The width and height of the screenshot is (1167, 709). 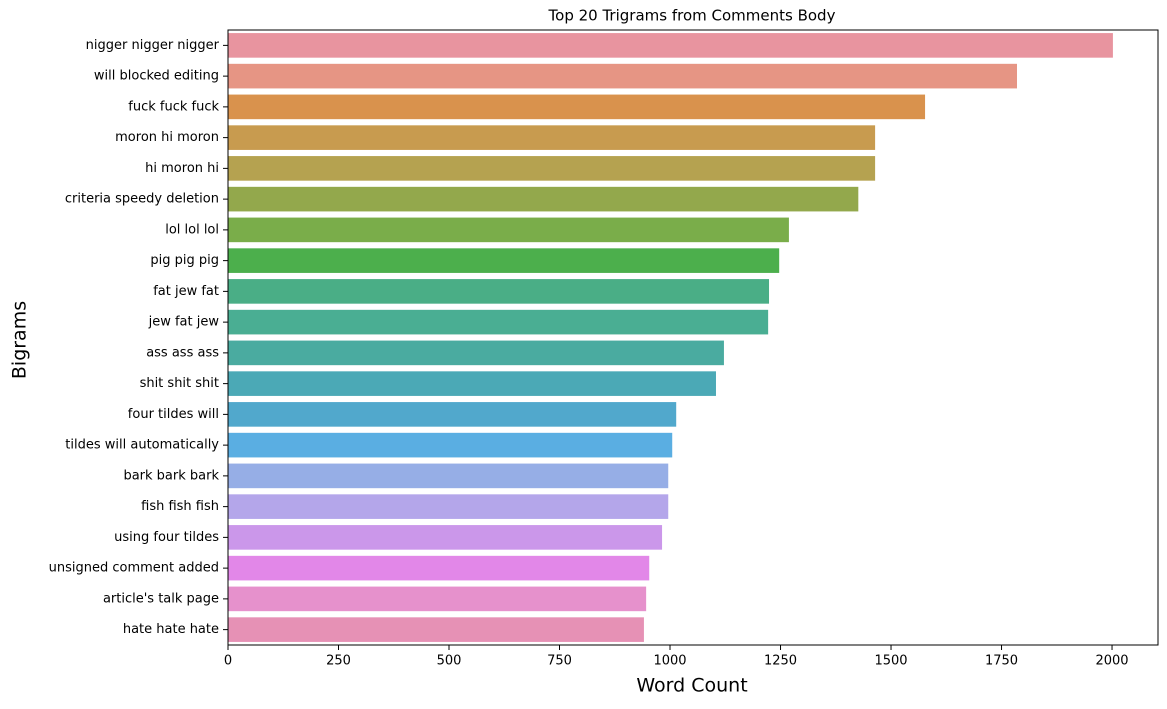 What do you see at coordinates (180, 506) in the screenshot?
I see `y-tick-label: fish fish fish` at bounding box center [180, 506].